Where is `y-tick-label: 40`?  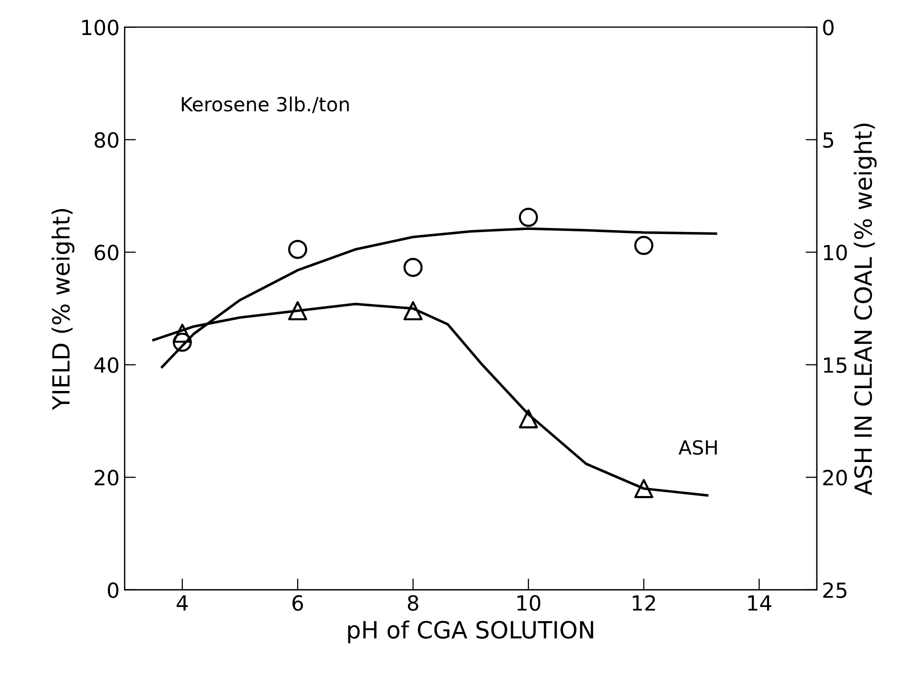
y-tick-label: 40 is located at coordinates (106, 365).